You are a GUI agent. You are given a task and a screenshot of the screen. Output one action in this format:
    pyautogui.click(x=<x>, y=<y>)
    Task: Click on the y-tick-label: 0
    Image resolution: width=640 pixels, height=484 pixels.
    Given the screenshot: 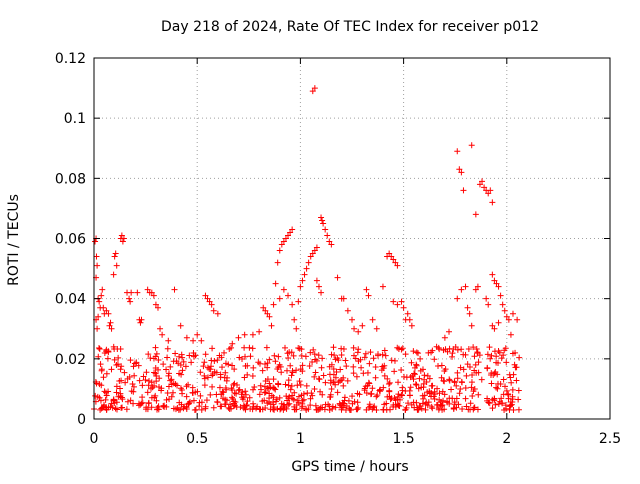 What is the action you would take?
    pyautogui.click(x=81, y=420)
    